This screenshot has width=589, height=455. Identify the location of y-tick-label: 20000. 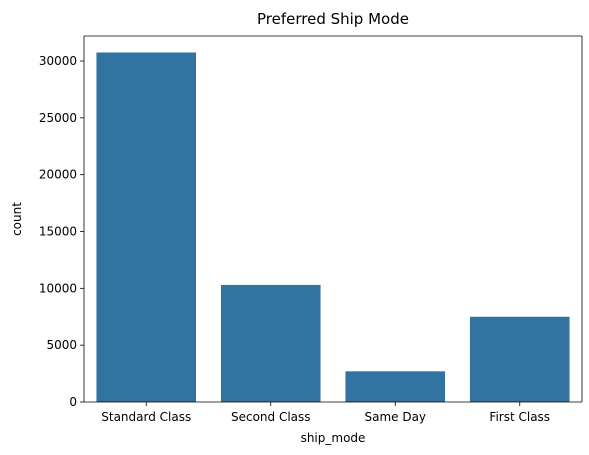
(58, 175).